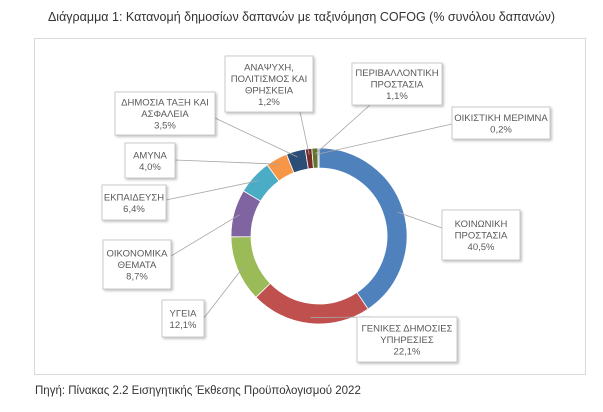 The height and width of the screenshot is (412, 603). I want to click on data-label-category: ΚΟΙΝΩΝΙΚΗ, so click(481, 224).